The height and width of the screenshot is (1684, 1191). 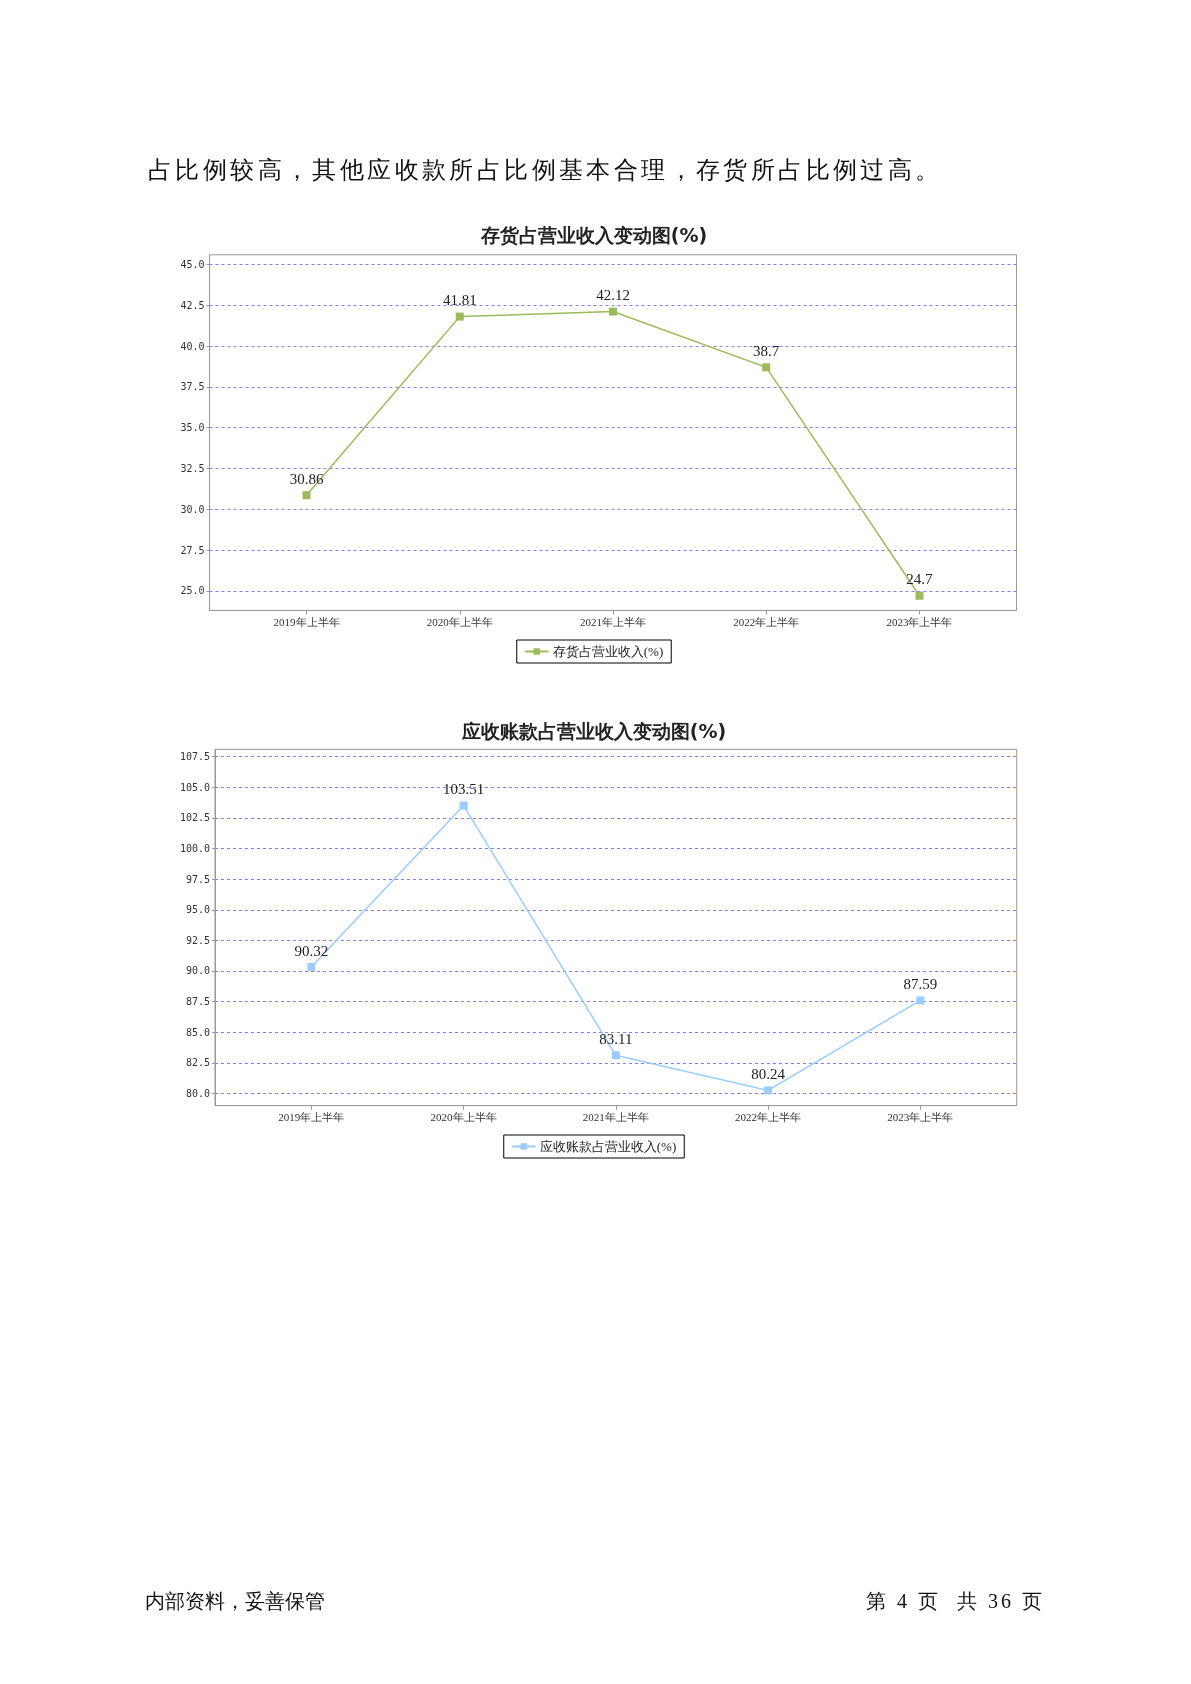 I want to click on y-tick-label: 27.5, so click(x=192, y=550).